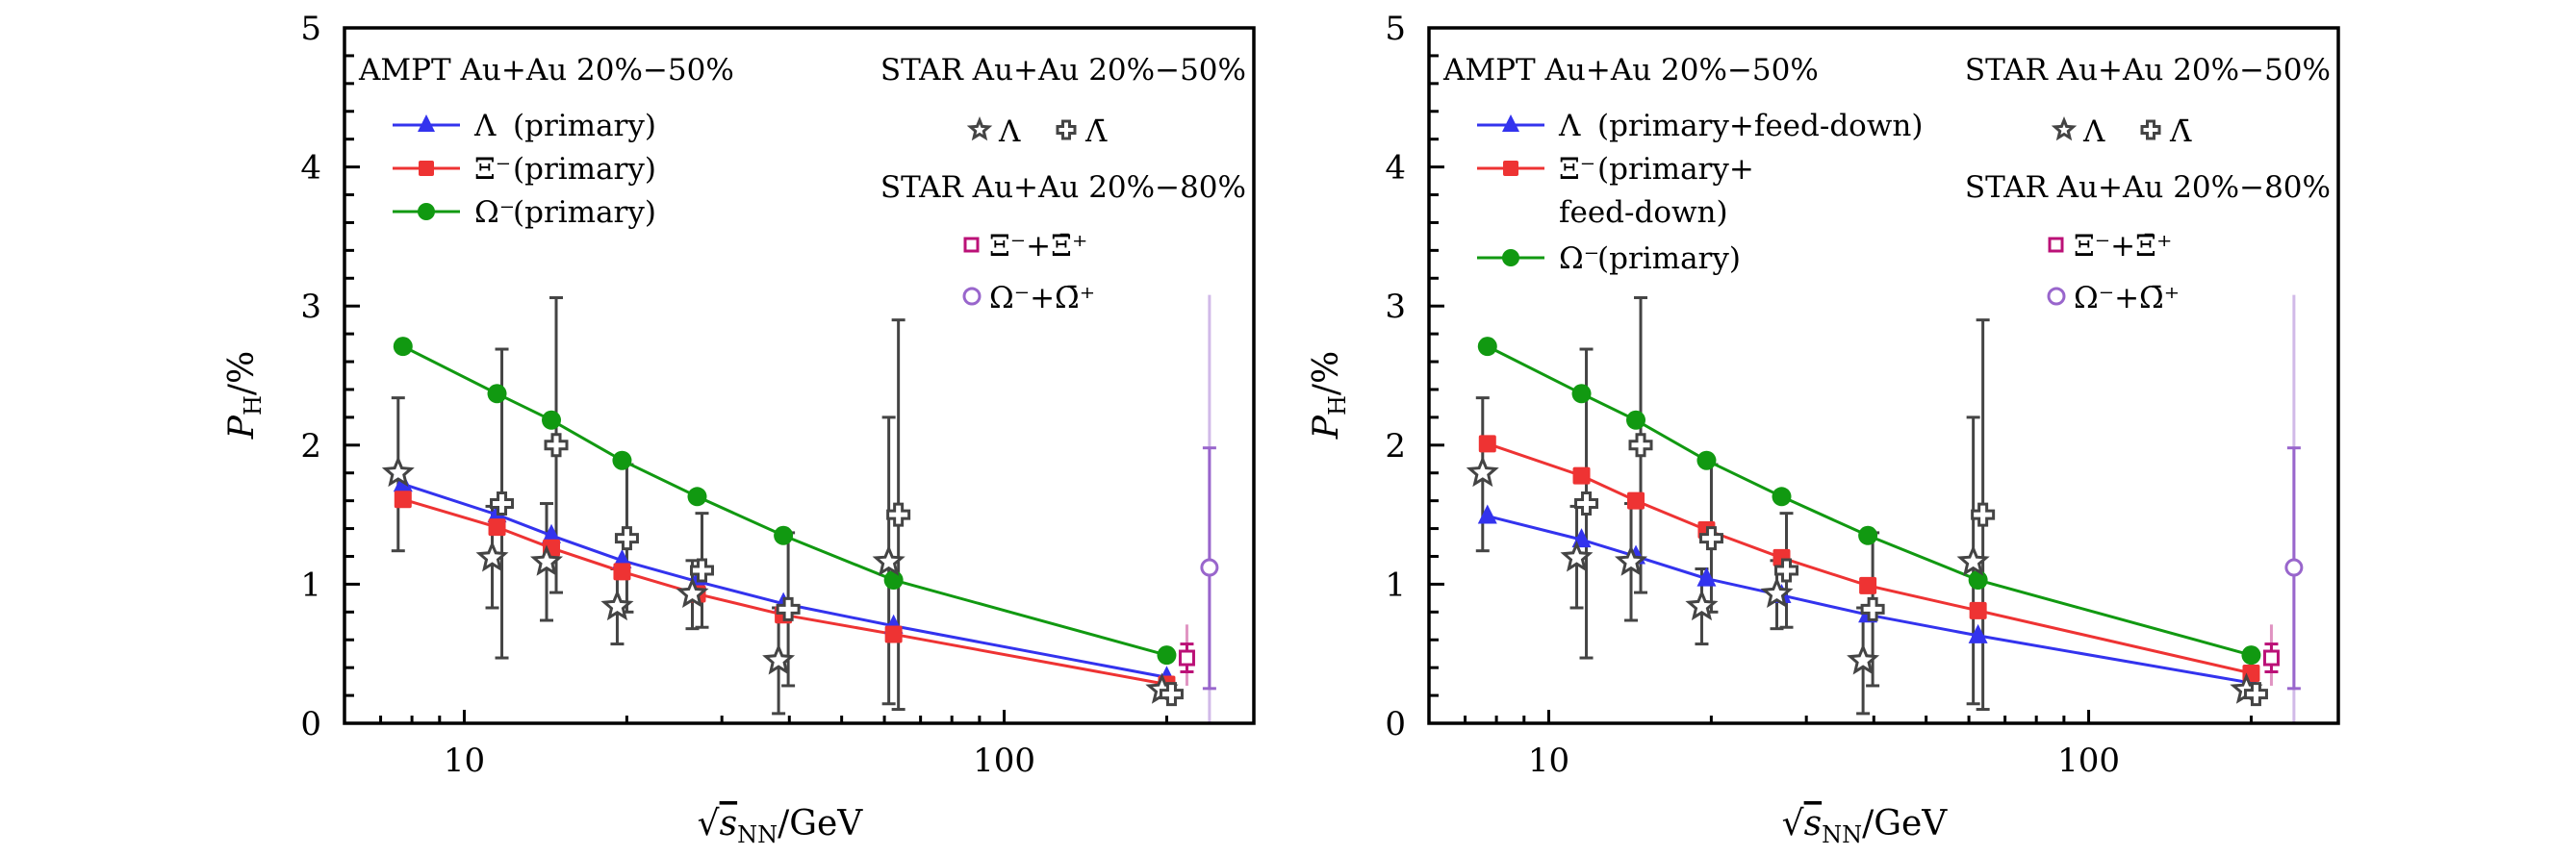 This screenshot has width=2576, height=856. I want to click on y-tick-label: 4, so click(1395, 168).